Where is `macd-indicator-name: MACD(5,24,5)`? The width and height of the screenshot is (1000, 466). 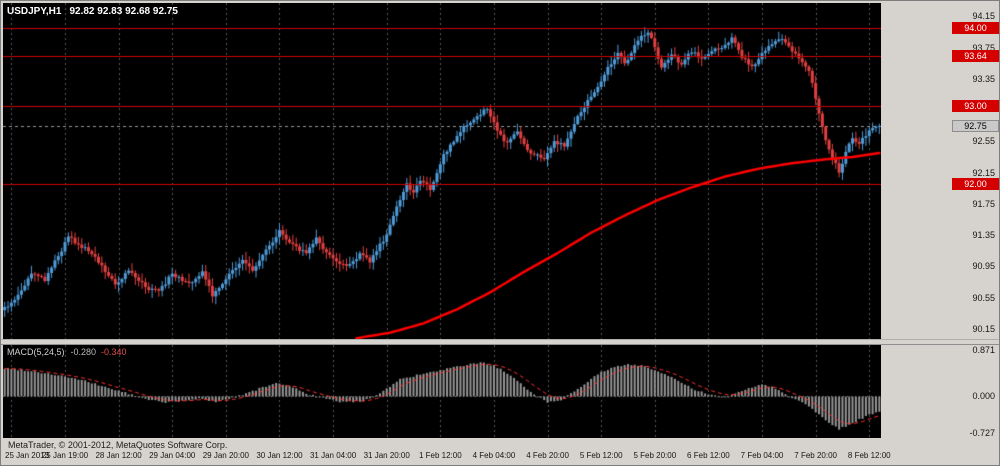 macd-indicator-name: MACD(5,24,5) is located at coordinates (36, 352).